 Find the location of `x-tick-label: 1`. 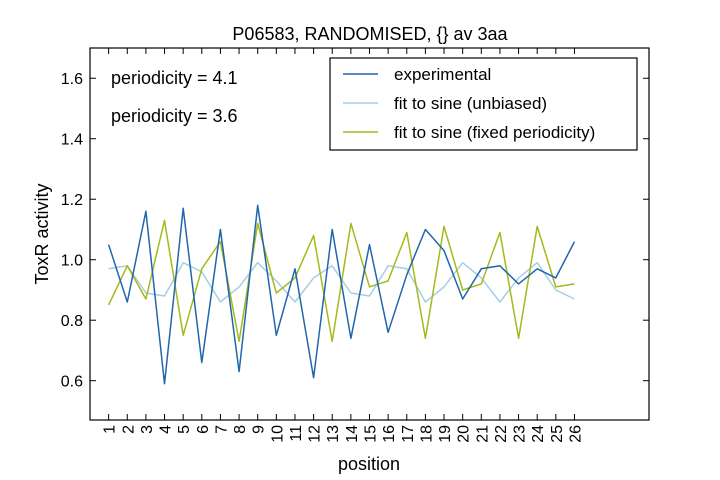

x-tick-label: 1 is located at coordinates (110, 429).